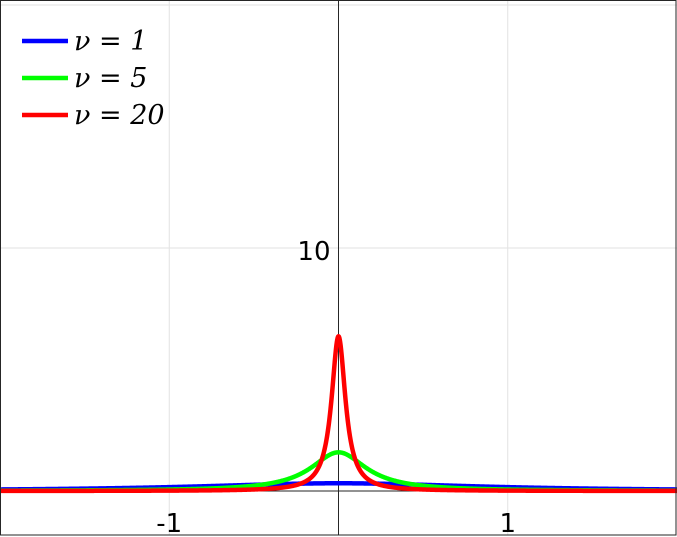 The image size is (677, 537). Describe the element at coordinates (507, 523) in the screenshot. I see `x-tick-label: 1` at that location.